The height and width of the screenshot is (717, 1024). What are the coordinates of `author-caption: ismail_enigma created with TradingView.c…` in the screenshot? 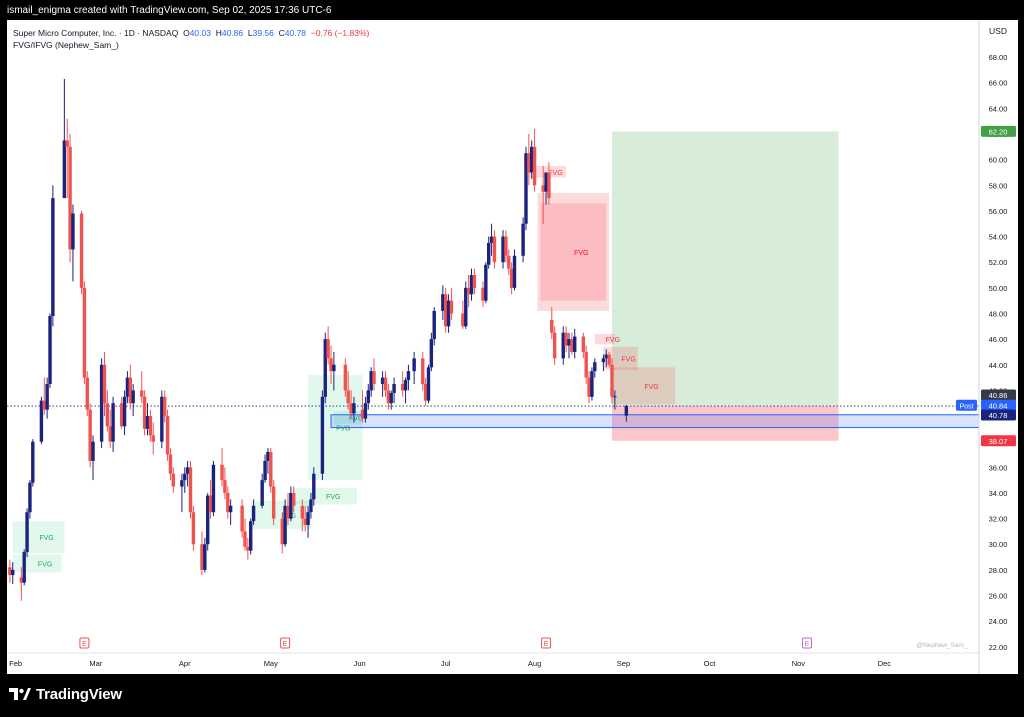 It's located at (169, 10).